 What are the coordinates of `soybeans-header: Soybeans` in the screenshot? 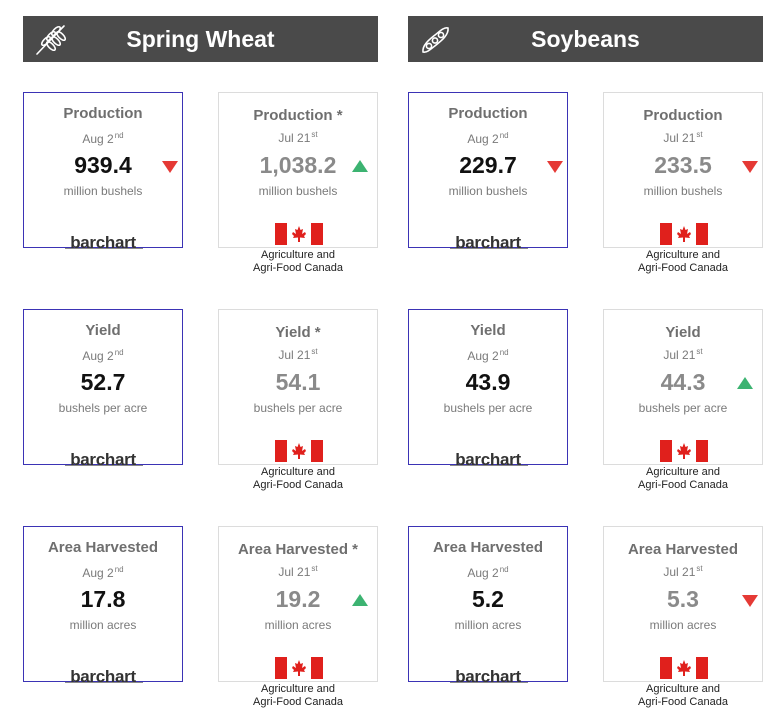 It's located at (585, 39).